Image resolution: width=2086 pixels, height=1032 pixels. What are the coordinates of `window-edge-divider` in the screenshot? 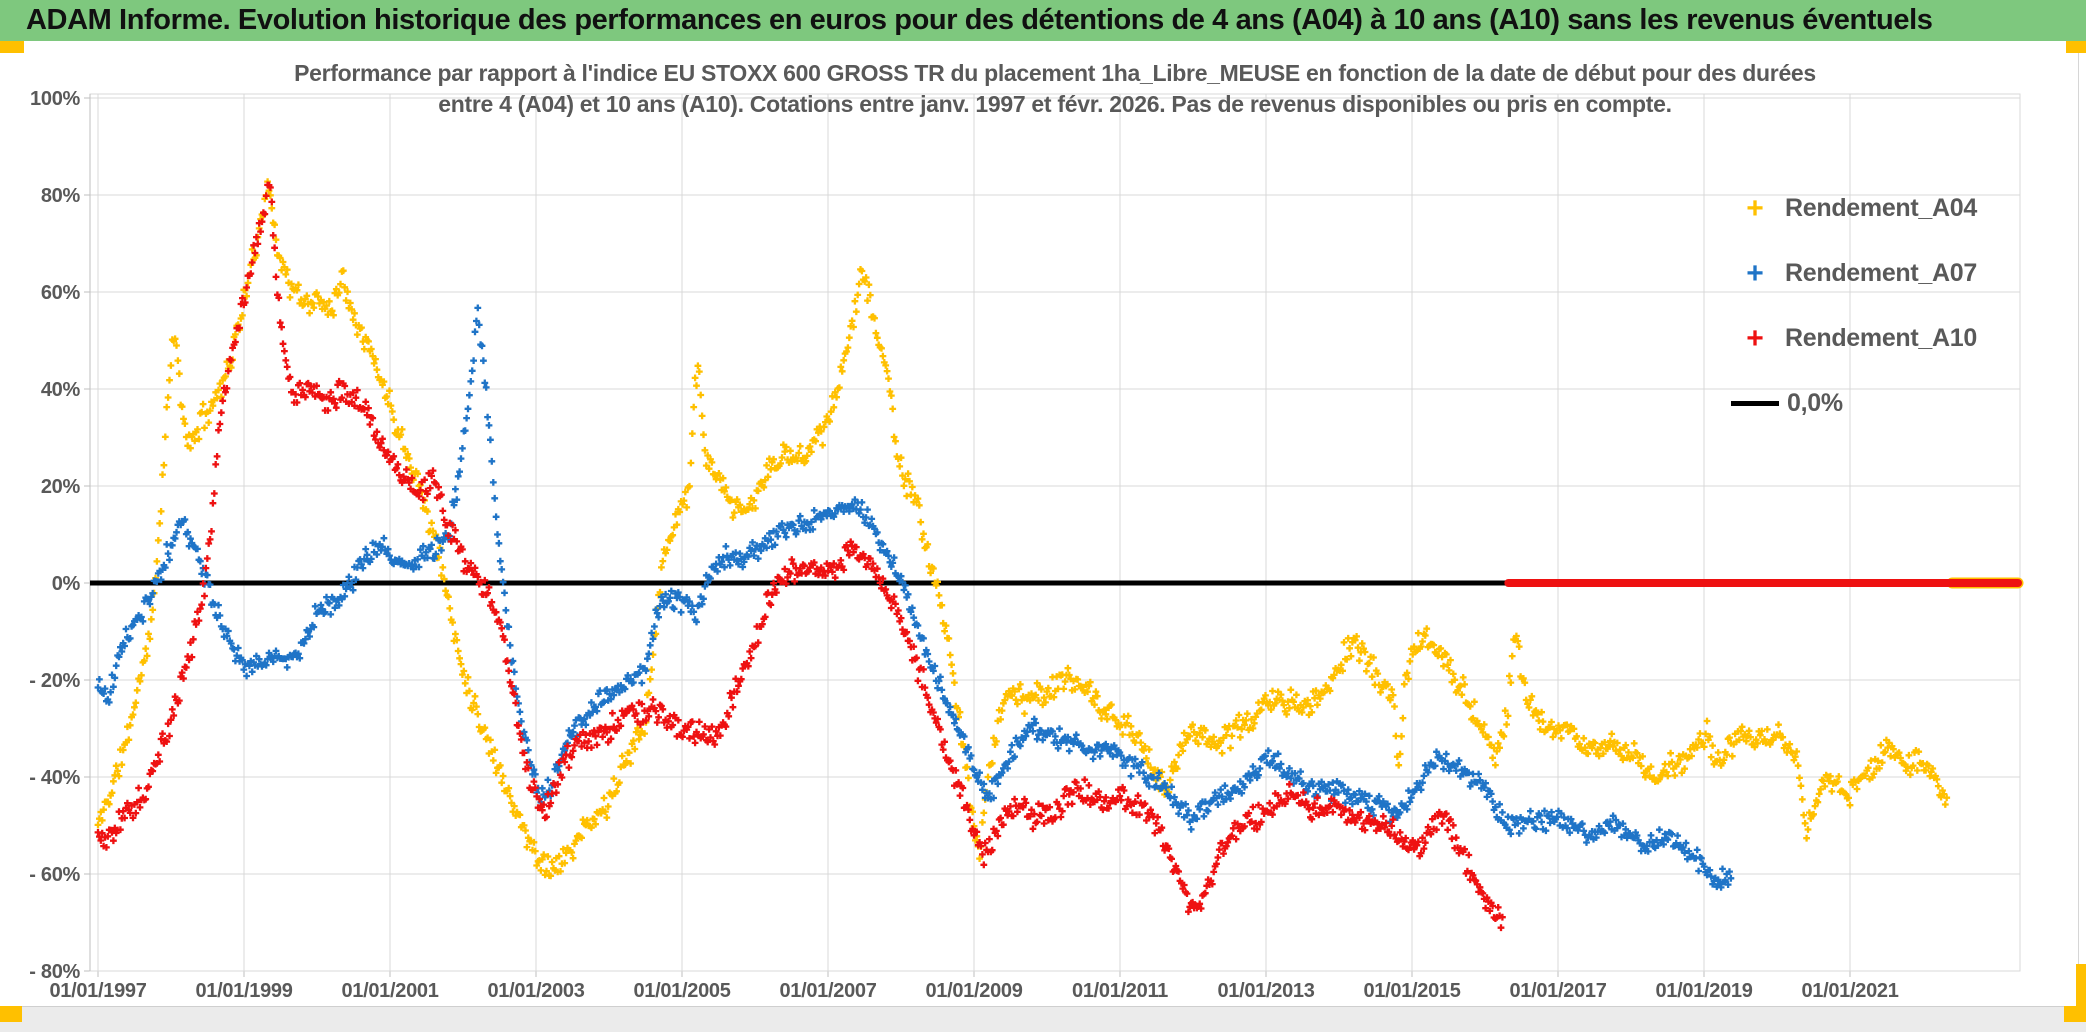 It's located at (2078, 525).